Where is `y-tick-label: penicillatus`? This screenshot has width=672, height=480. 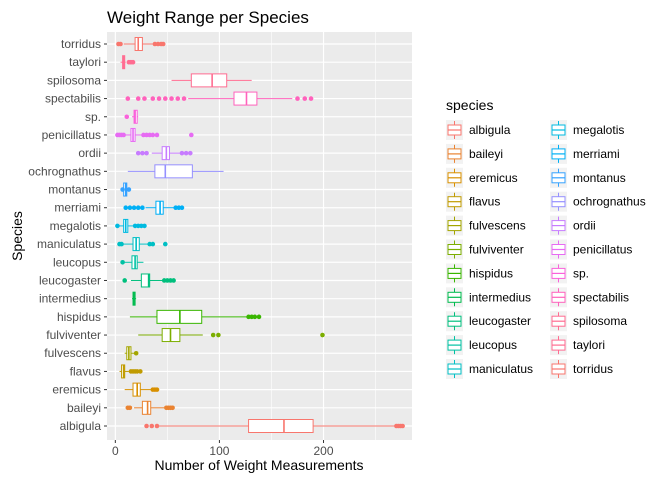 y-tick-label: penicillatus is located at coordinates (71, 135).